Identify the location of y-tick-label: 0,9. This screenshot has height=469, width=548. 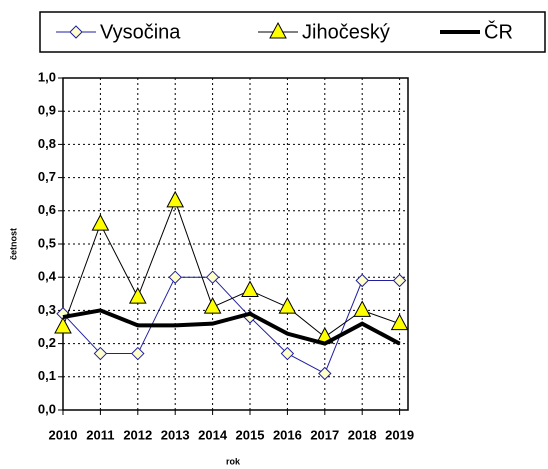
(47, 110).